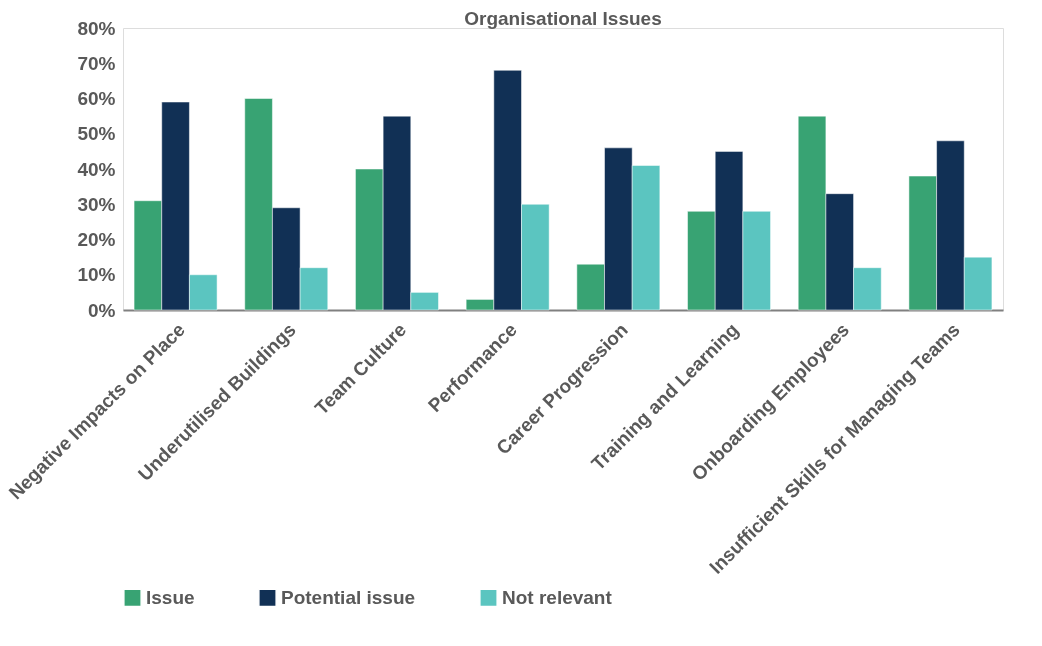 This screenshot has width=1042, height=646. I want to click on y-tick-label: 40%, so click(96, 169).